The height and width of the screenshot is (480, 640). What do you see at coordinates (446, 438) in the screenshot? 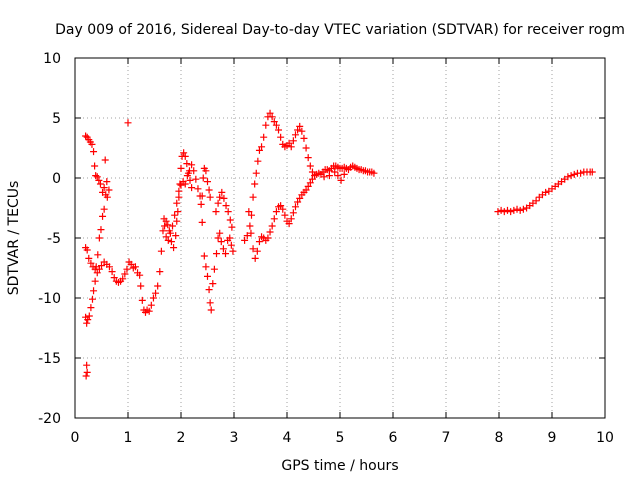
I see `x-tick-label: 7` at bounding box center [446, 438].